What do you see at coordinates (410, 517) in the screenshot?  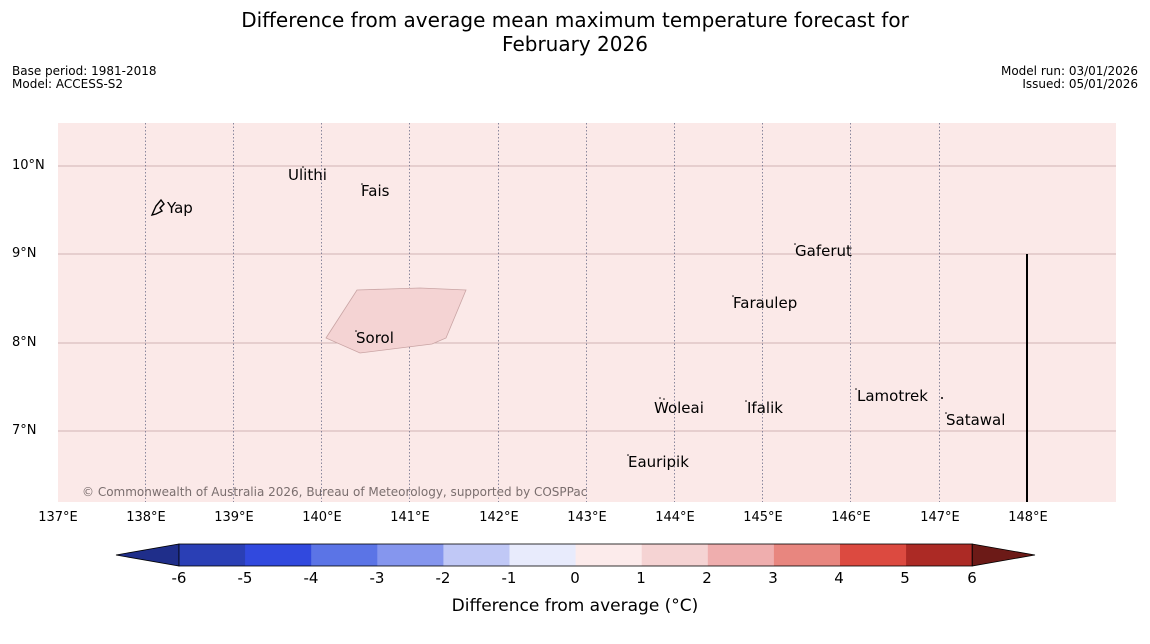 I see `lon-label-141: 141°E` at bounding box center [410, 517].